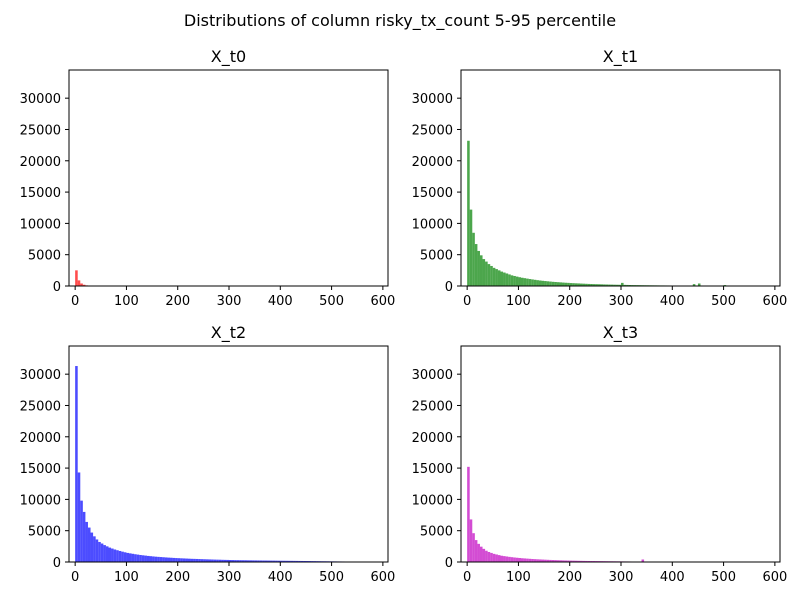 The width and height of the screenshot is (800, 600). I want to click on y-tick-label: 0, so click(57, 287).